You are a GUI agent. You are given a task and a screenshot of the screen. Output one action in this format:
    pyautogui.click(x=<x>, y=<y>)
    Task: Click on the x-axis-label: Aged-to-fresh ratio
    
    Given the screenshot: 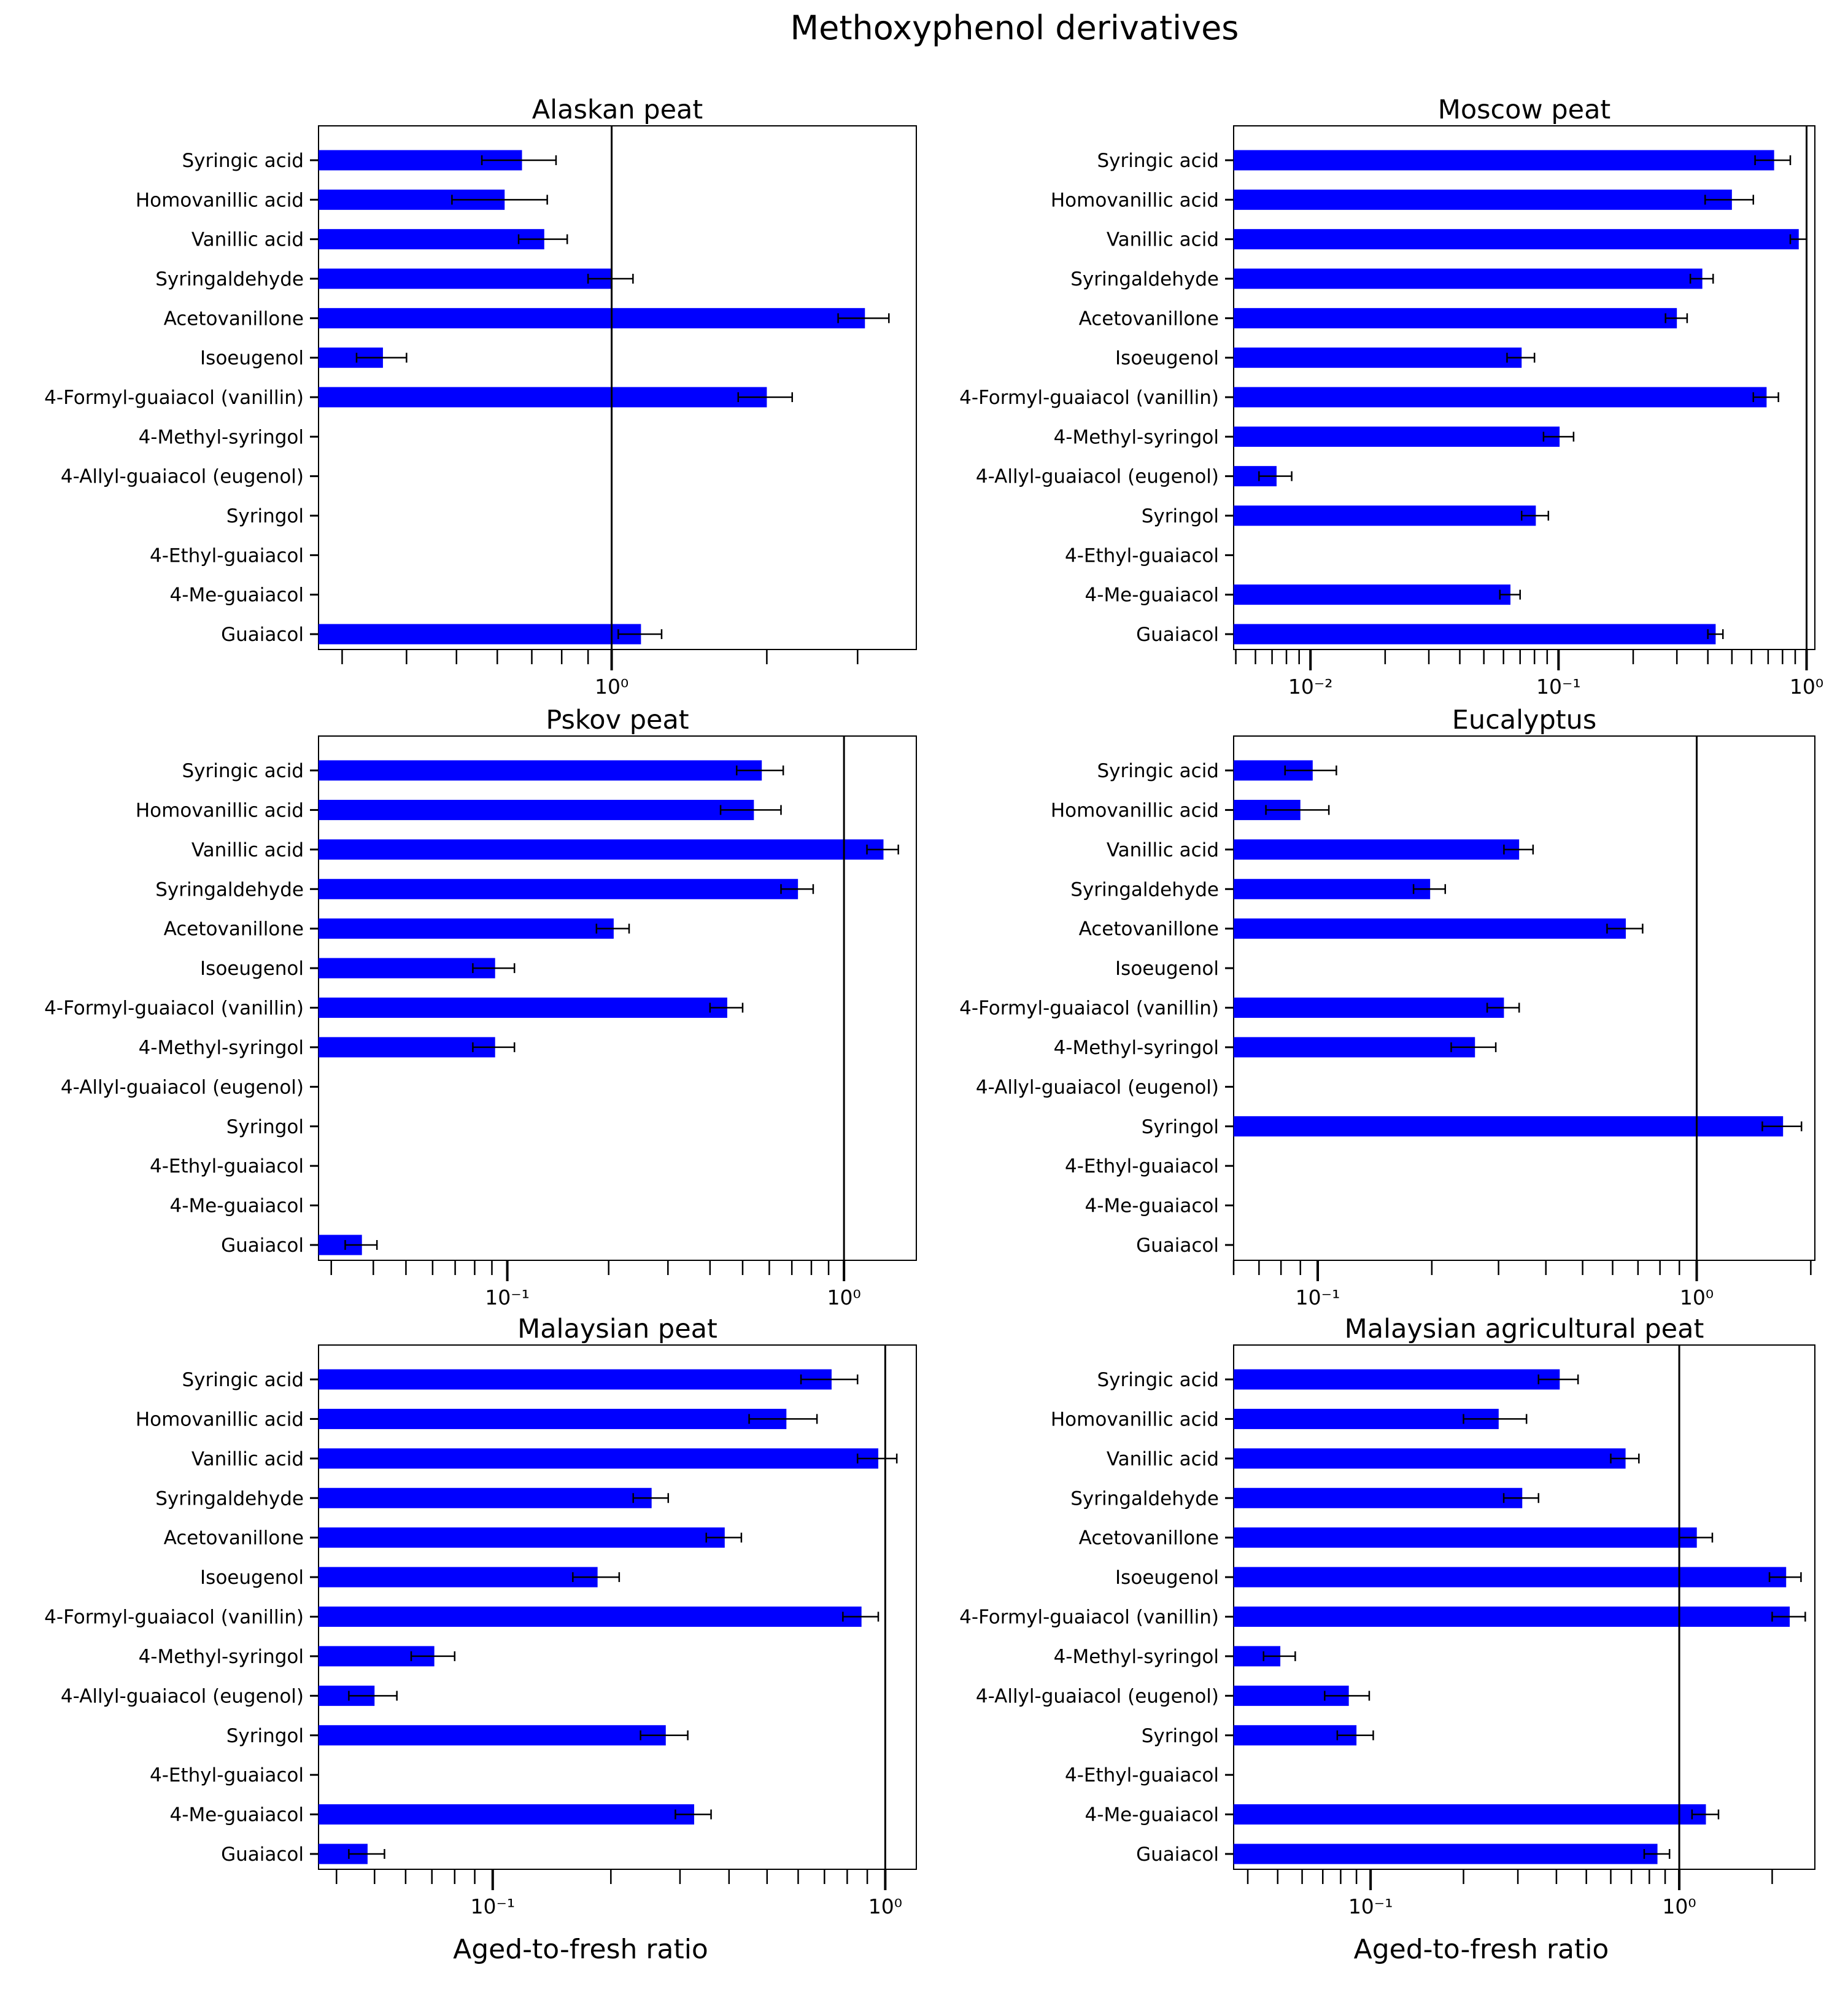 What is the action you would take?
    pyautogui.click(x=580, y=1949)
    